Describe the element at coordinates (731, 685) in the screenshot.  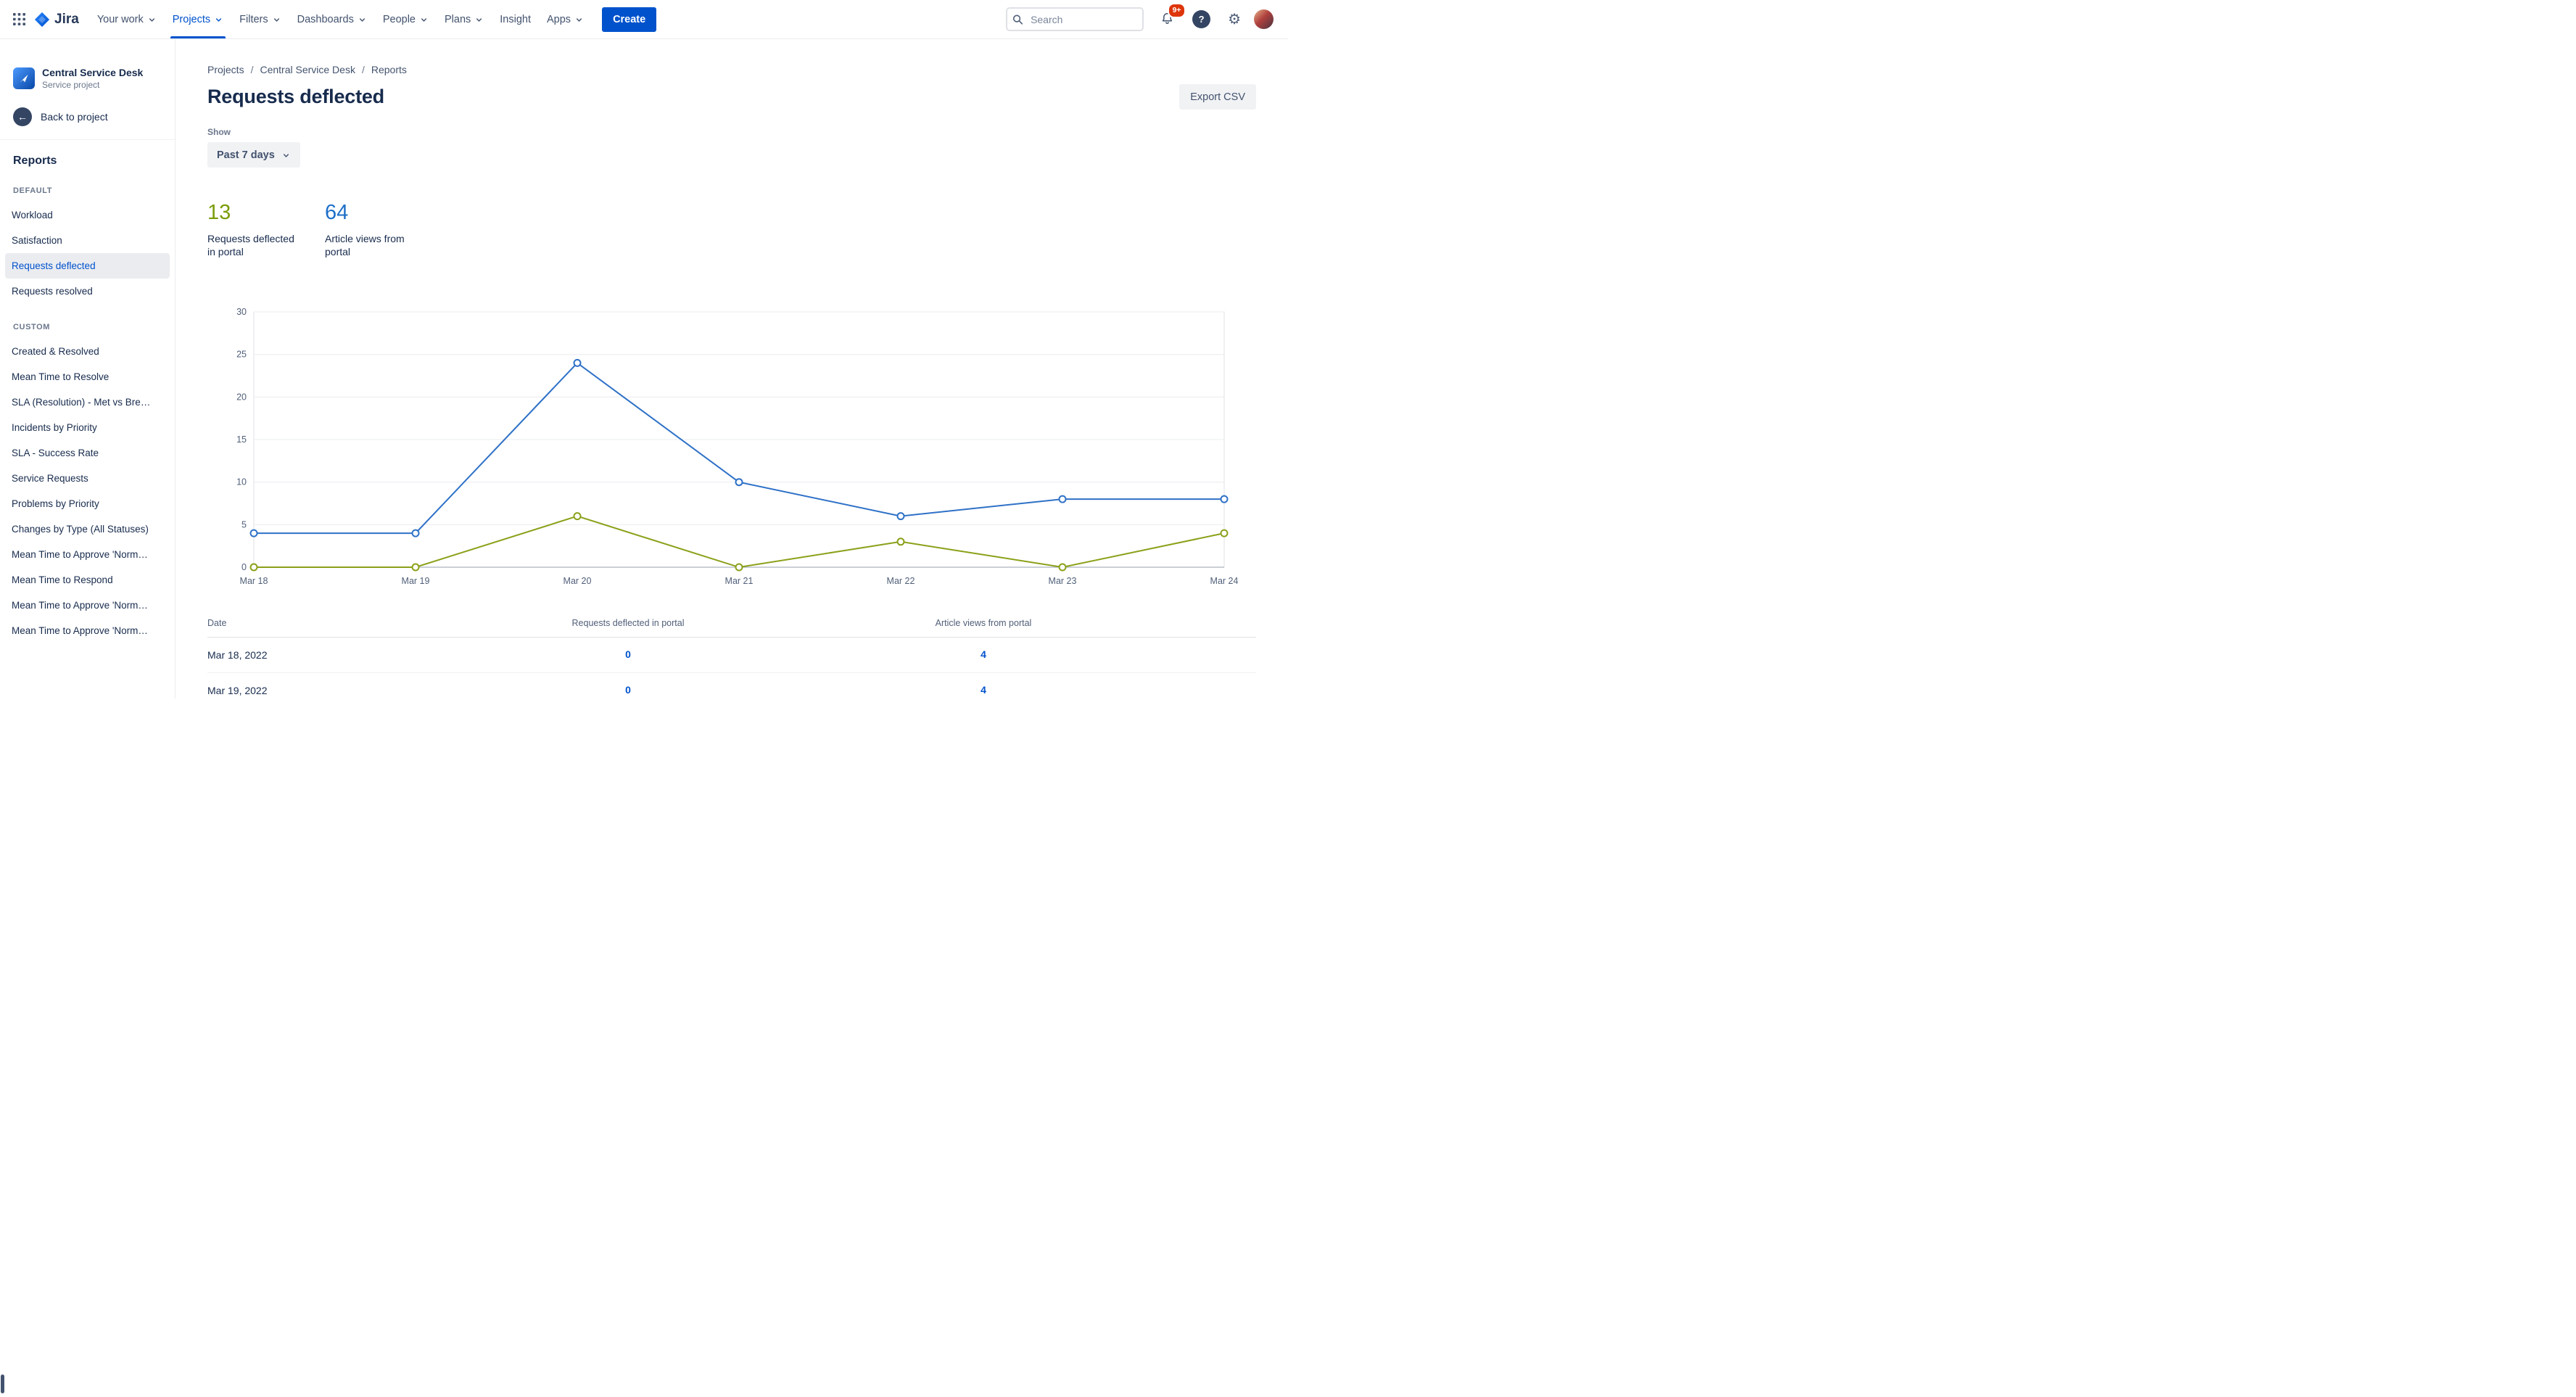
I see `table-row: Mar 19, 2022 0 4` at that location.